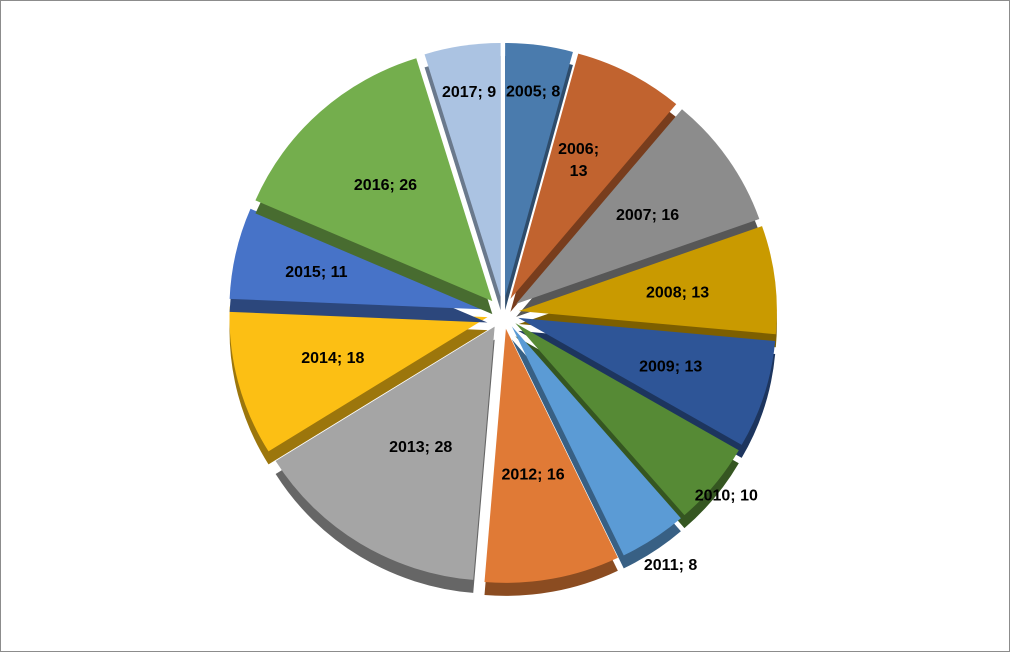  Describe the element at coordinates (677, 292) in the screenshot. I see `data-label-2008: 2008; 13` at that location.